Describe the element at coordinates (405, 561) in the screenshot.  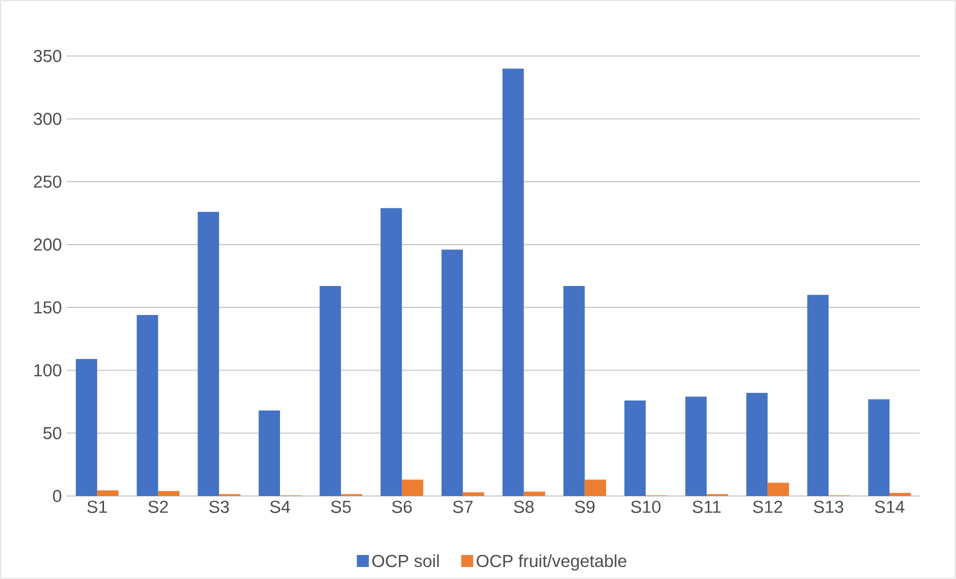
I see `legend-label: OCP soil` at that location.